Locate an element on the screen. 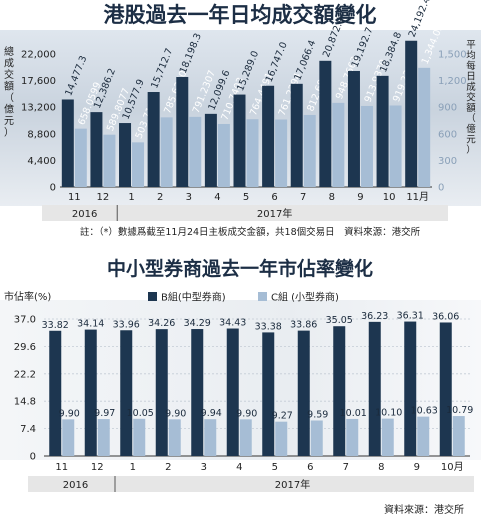 Image resolution: width=481 pixels, height=525 pixels. chart1-left-tick: 0 is located at coordinates (53, 188).